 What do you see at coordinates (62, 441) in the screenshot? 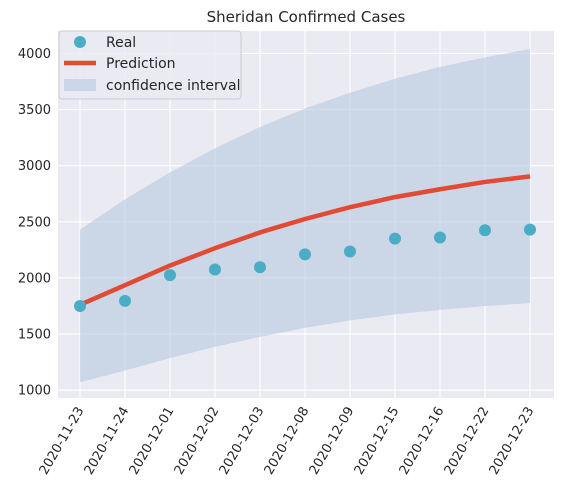
I see `x-tick-label: 2020-11-23` at bounding box center [62, 441].